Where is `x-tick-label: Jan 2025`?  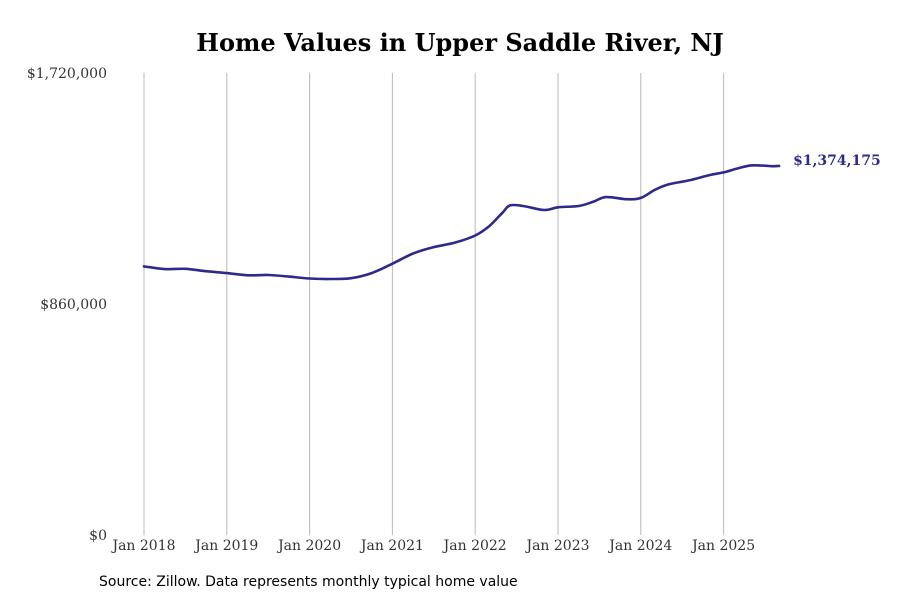 x-tick-label: Jan 2025 is located at coordinates (722, 546).